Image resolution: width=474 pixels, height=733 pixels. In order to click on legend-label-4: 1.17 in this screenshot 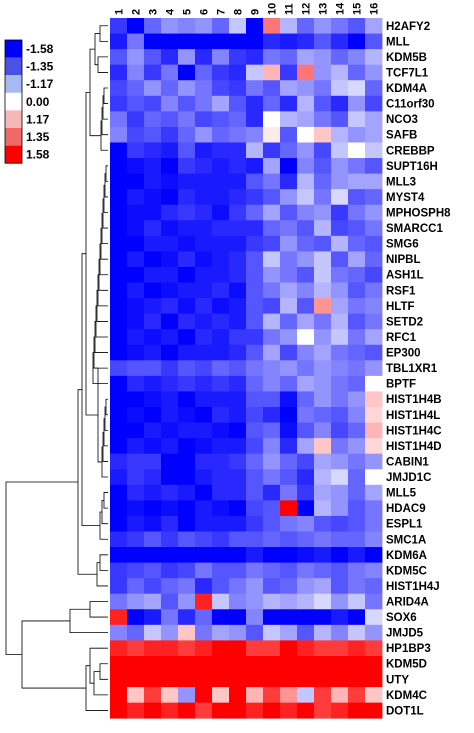, I will do `click(38, 119)`.